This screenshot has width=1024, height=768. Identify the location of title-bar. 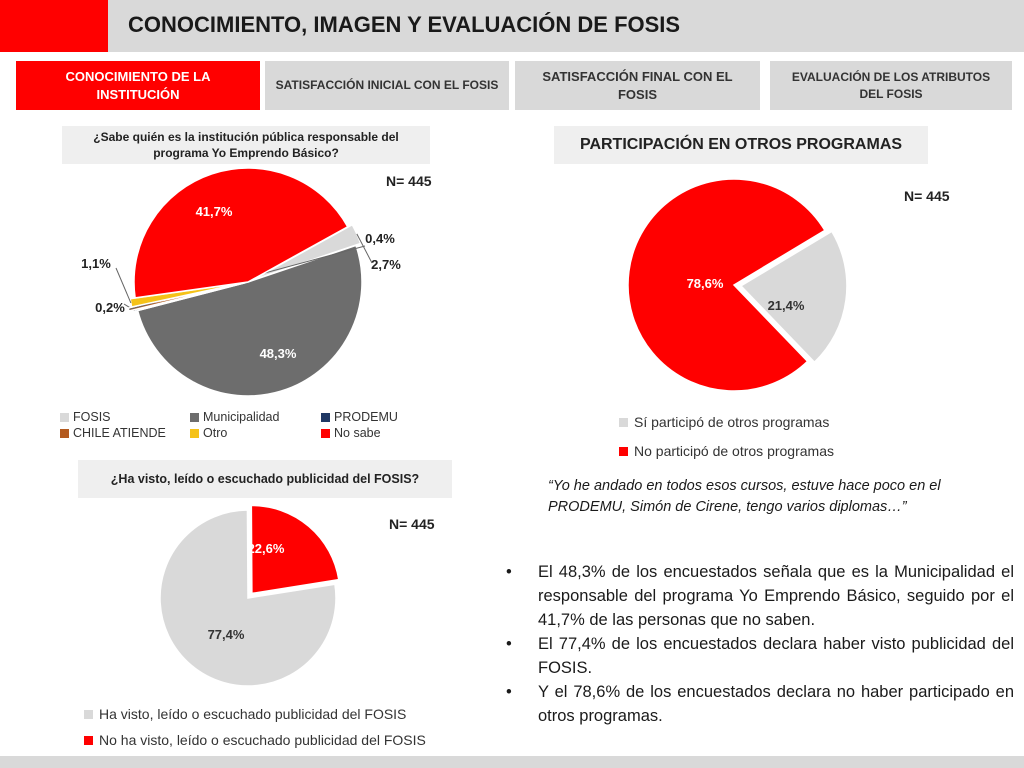
(512, 26).